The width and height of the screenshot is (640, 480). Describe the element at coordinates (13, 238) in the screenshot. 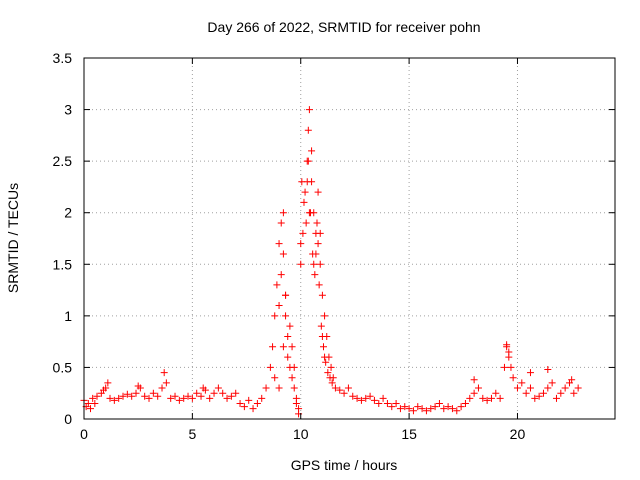

I see `y-axis-label: SRMTID / TECUs` at that location.